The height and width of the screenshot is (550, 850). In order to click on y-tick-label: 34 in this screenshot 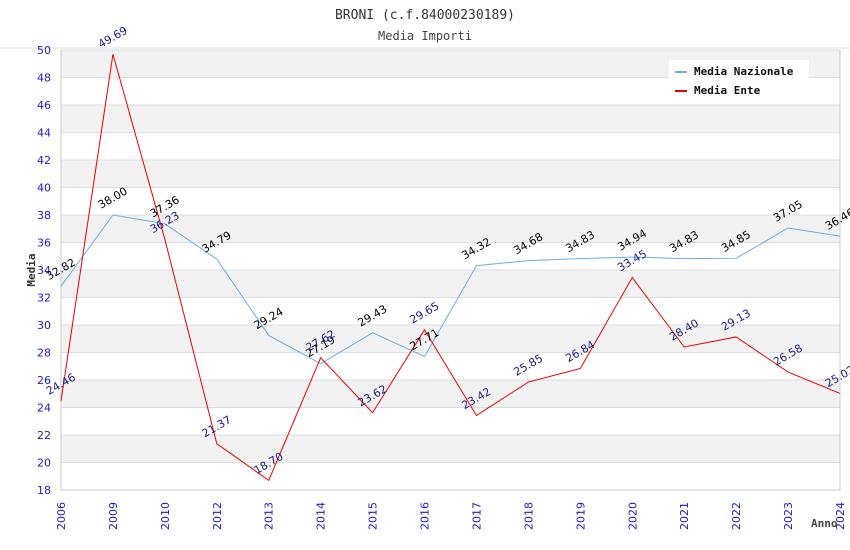, I will do `click(44, 270)`.